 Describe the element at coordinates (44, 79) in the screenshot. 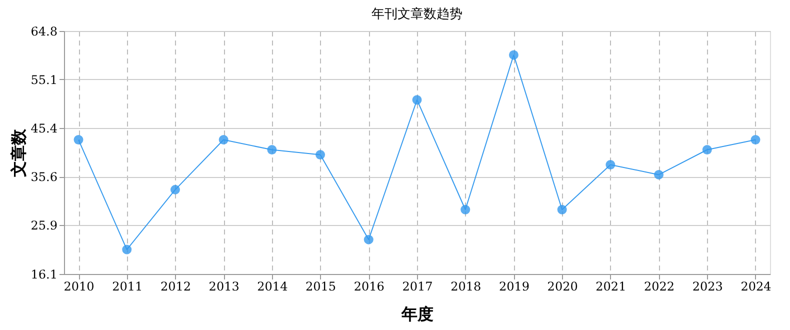

I see `y-tick-label: 55.1` at that location.